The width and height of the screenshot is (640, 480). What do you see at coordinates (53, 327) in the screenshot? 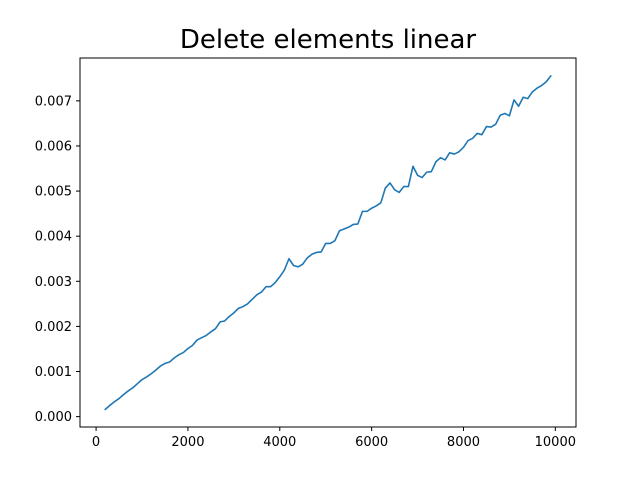
I see `y-tick-label: 0.002` at bounding box center [53, 327].